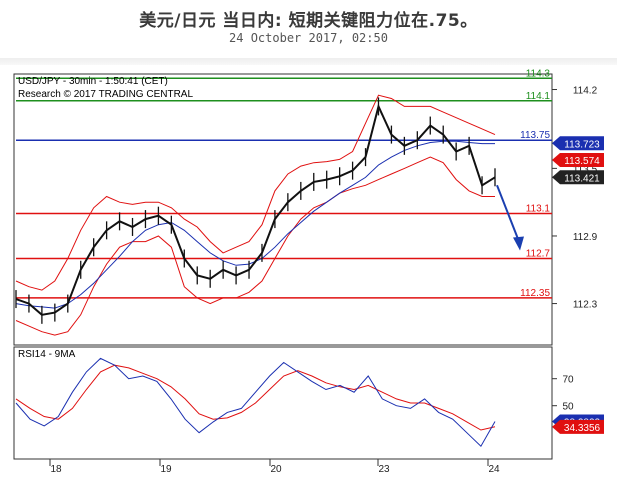 The width and height of the screenshot is (617, 488). I want to click on rsi-series, so click(255, 402).